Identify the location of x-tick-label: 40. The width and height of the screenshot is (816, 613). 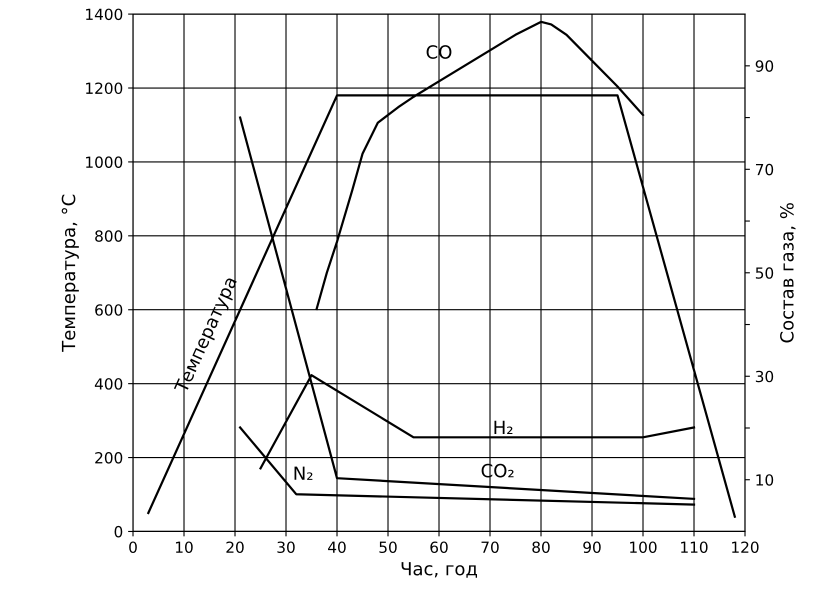
(337, 547).